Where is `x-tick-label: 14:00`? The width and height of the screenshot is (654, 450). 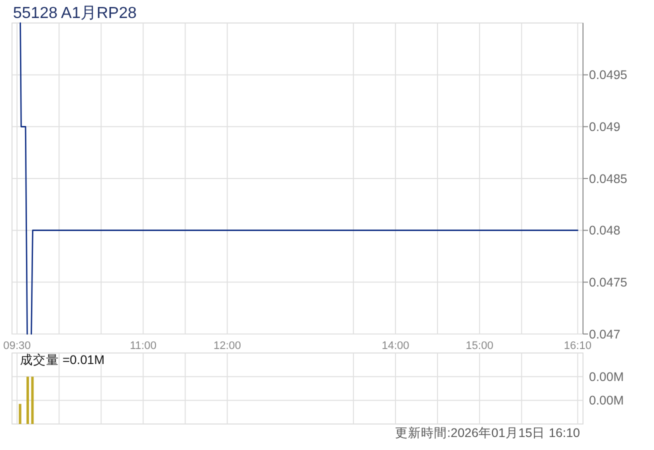
x-tick-label: 14:00 is located at coordinates (396, 346).